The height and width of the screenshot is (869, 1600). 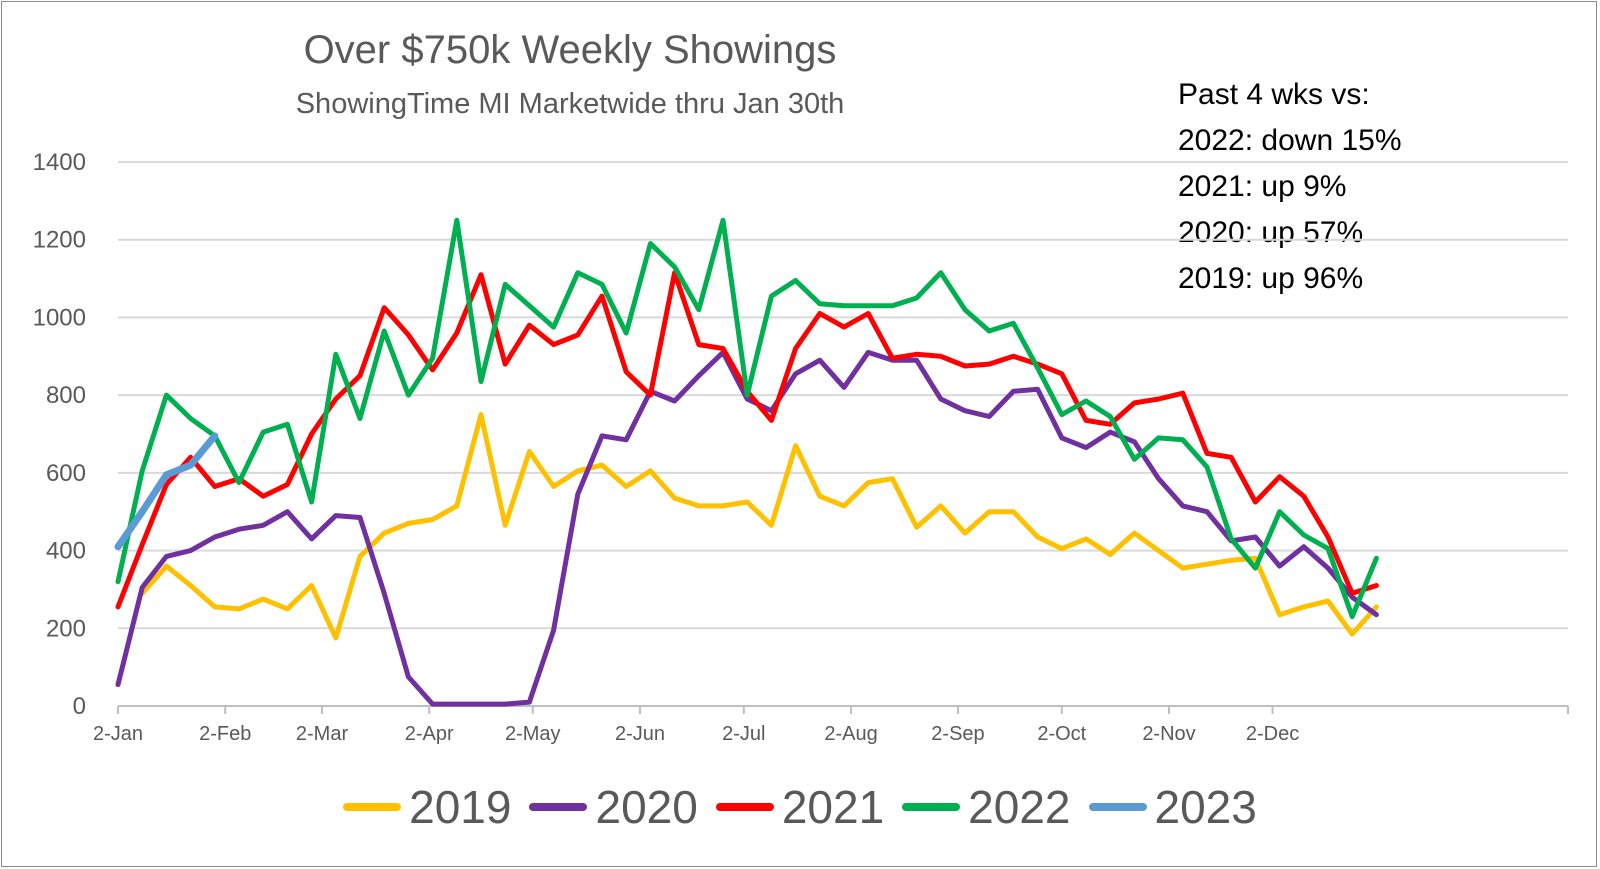 I want to click on y-tick-label-1400: 1400, so click(x=59, y=162).